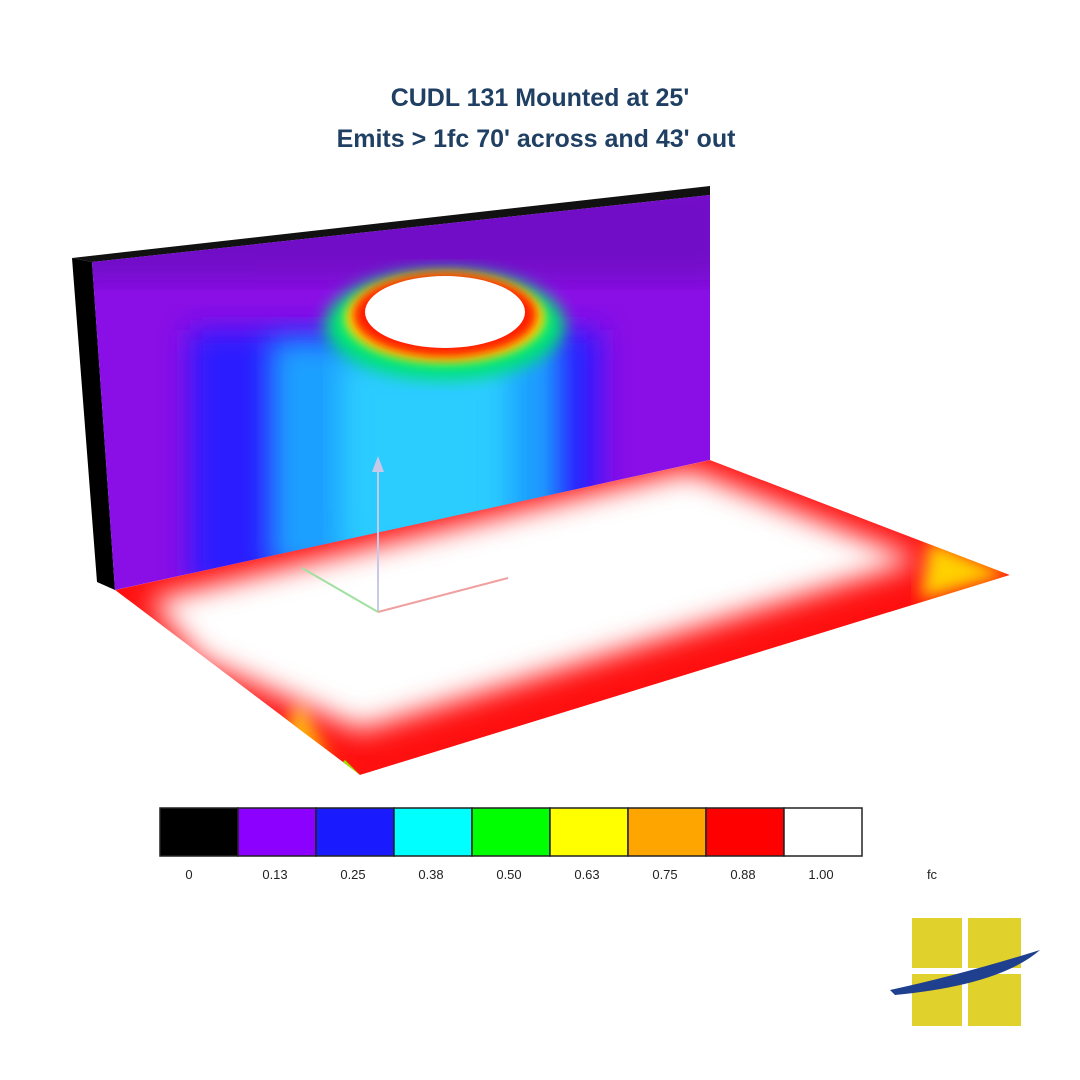  I want to click on logo, so click(965, 972).